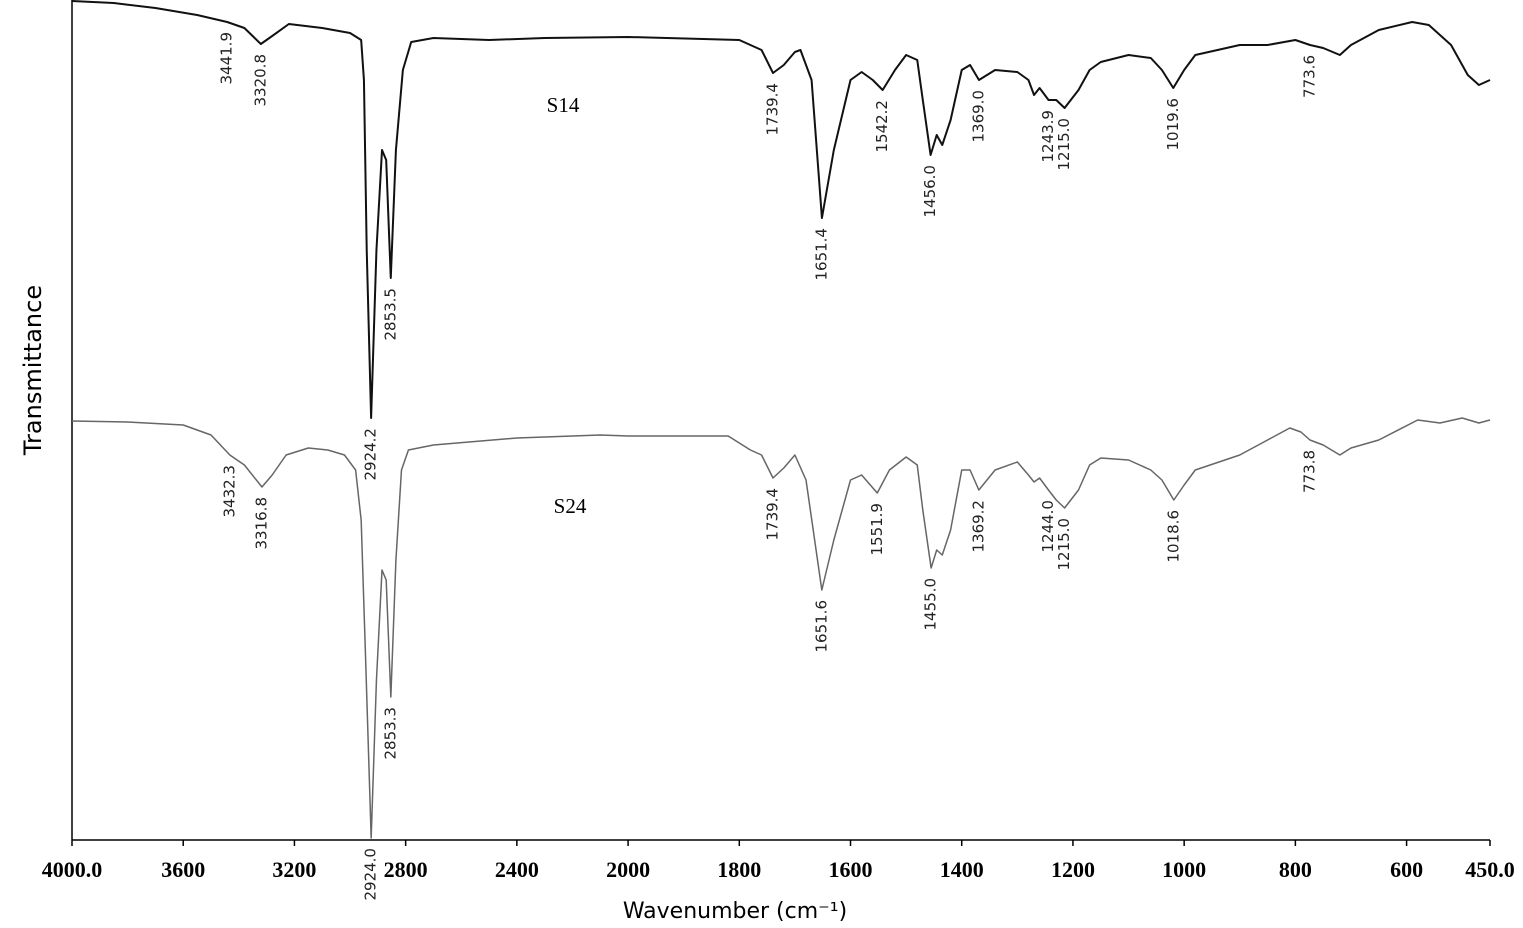 Image resolution: width=1523 pixels, height=928 pixels. I want to click on x-tick-label: 450.0, so click(1490, 869).